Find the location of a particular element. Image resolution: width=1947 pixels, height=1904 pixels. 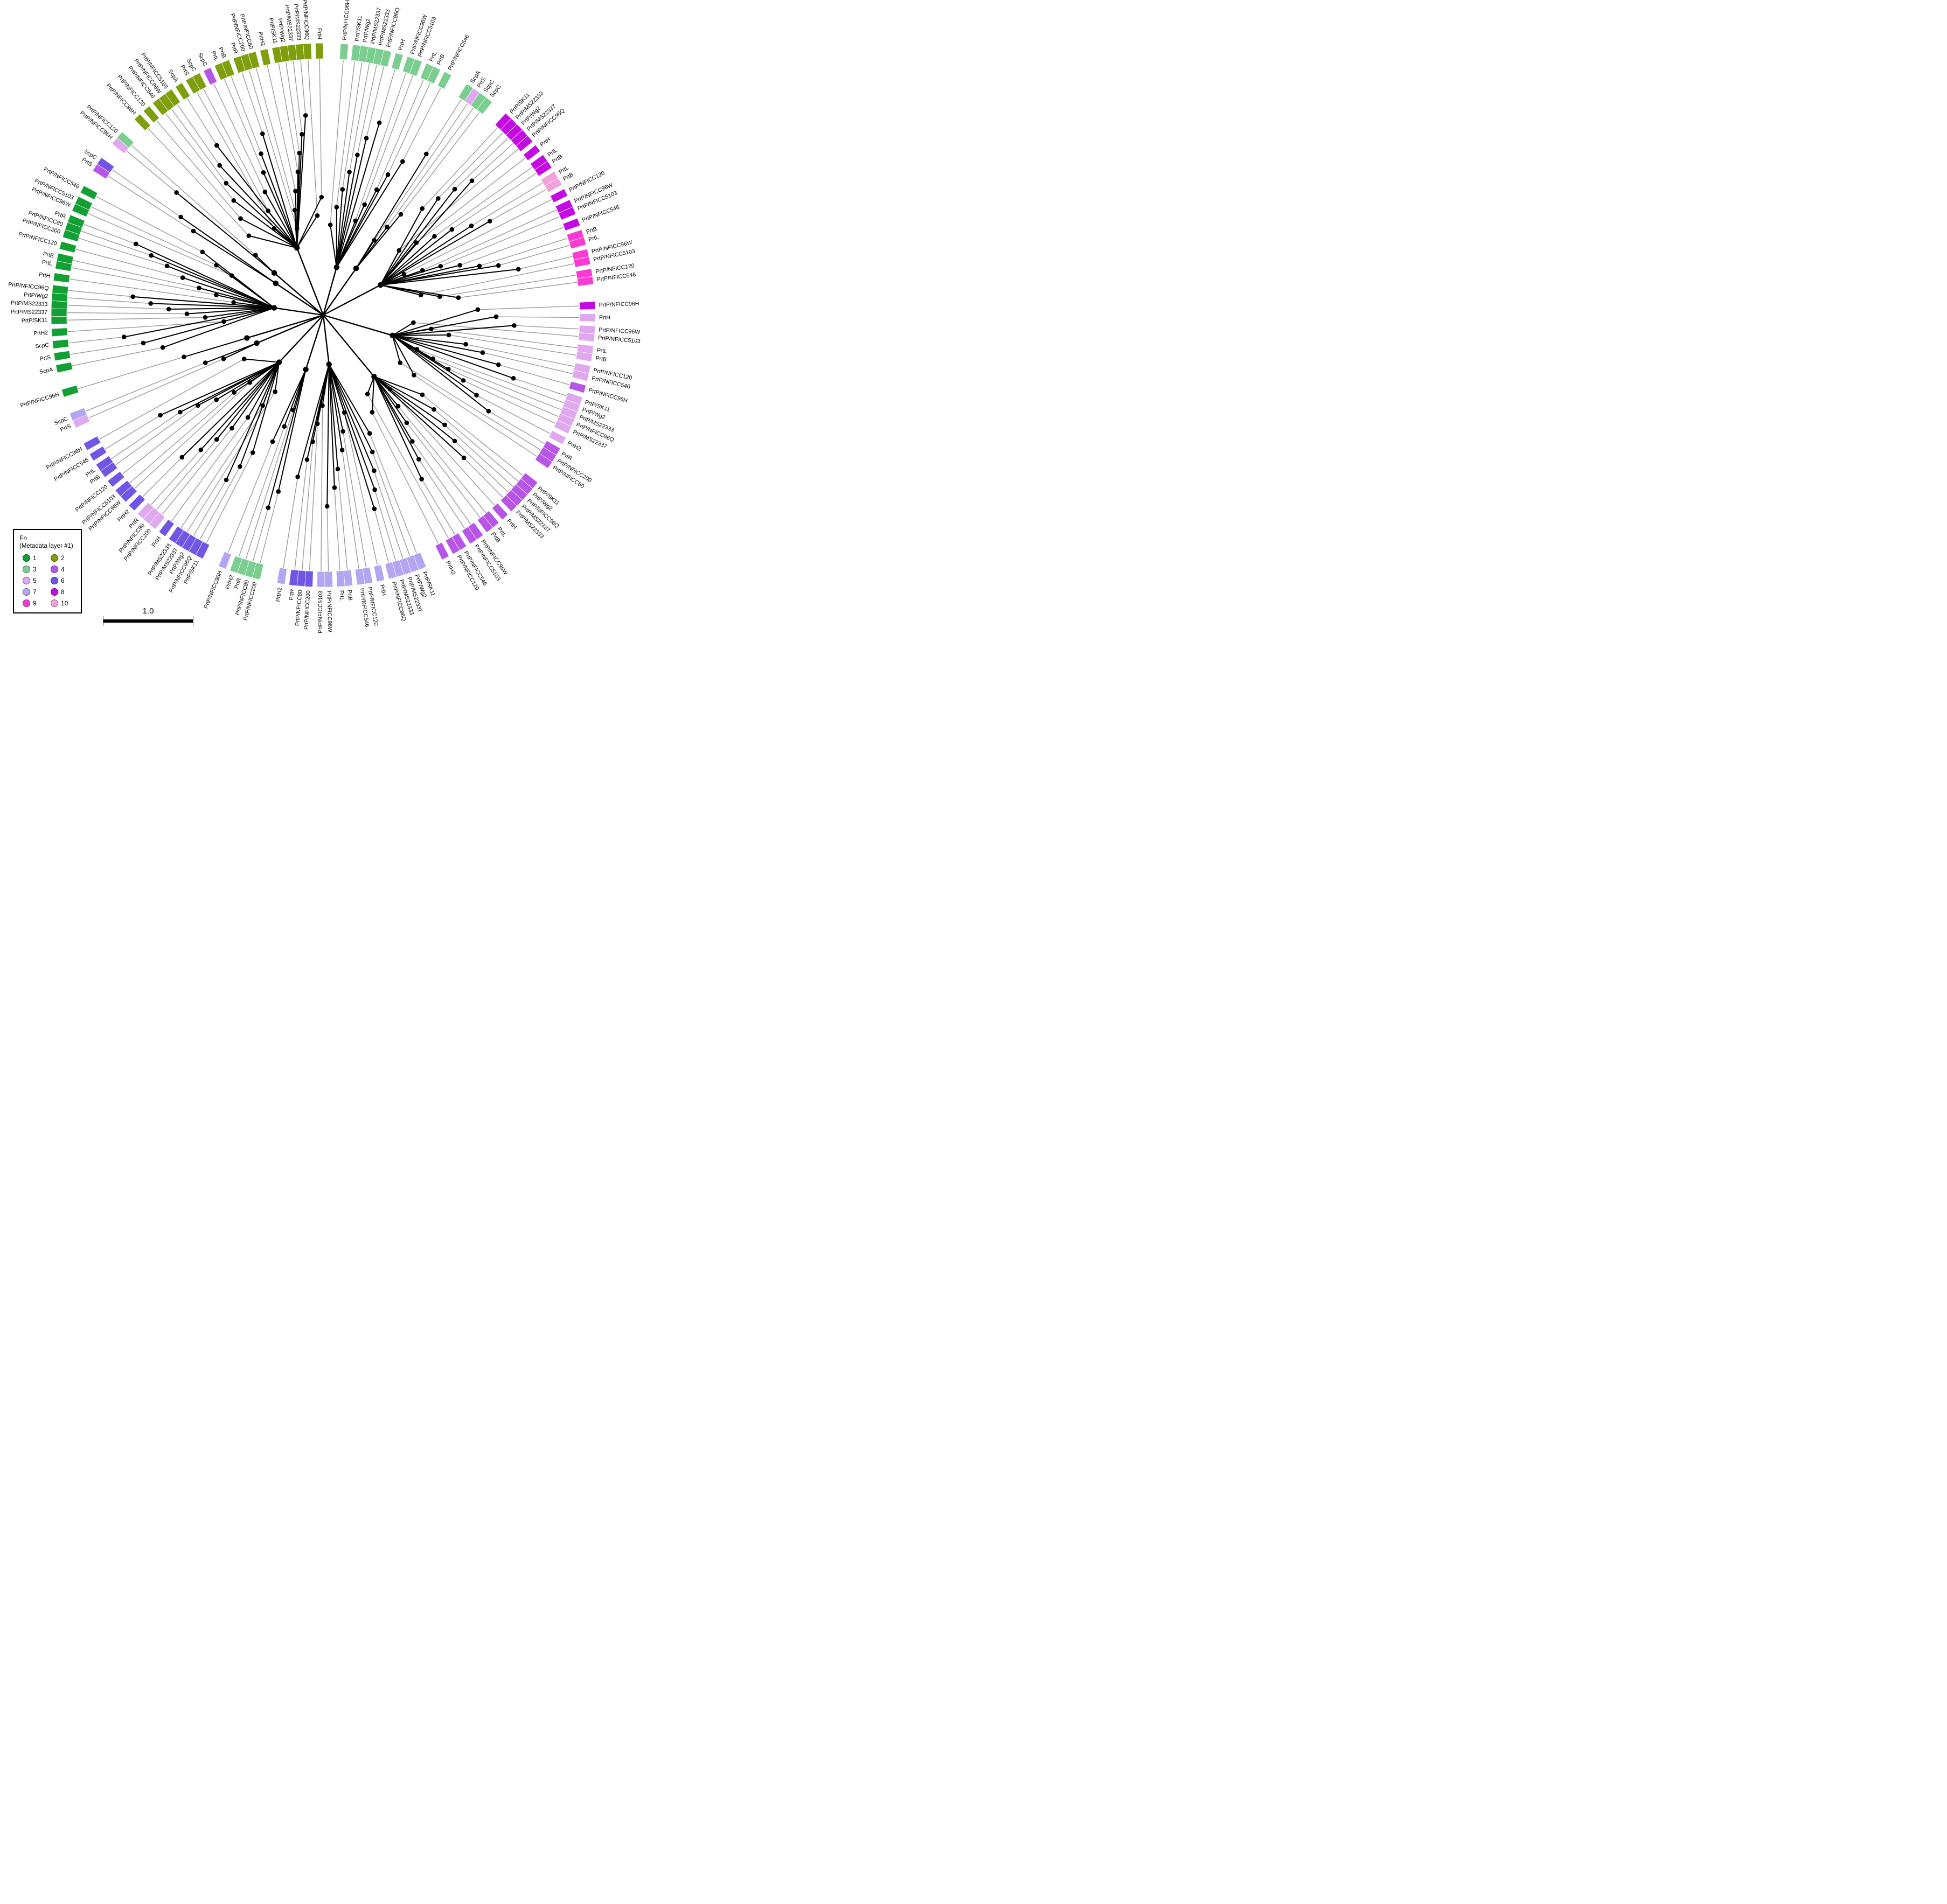

legend-swatch is located at coordinates (54, 581).